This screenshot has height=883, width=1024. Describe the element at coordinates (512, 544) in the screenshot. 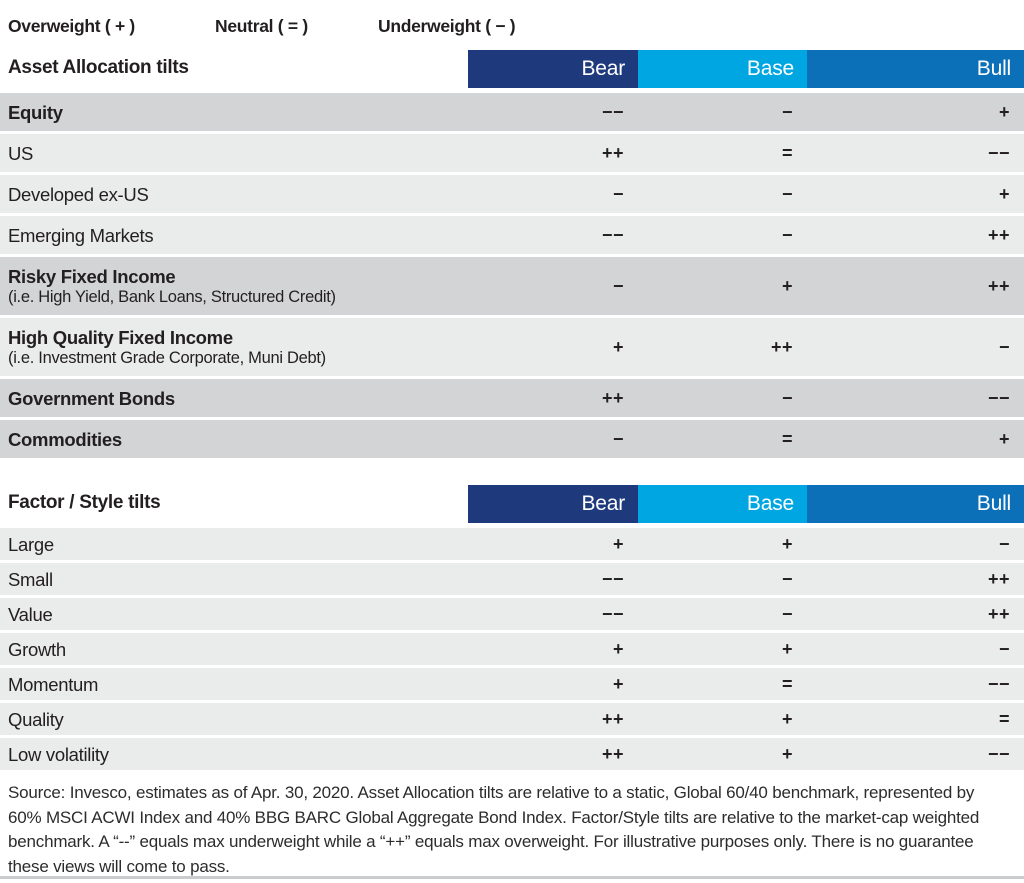

I see `table-row: Large + + −` at that location.